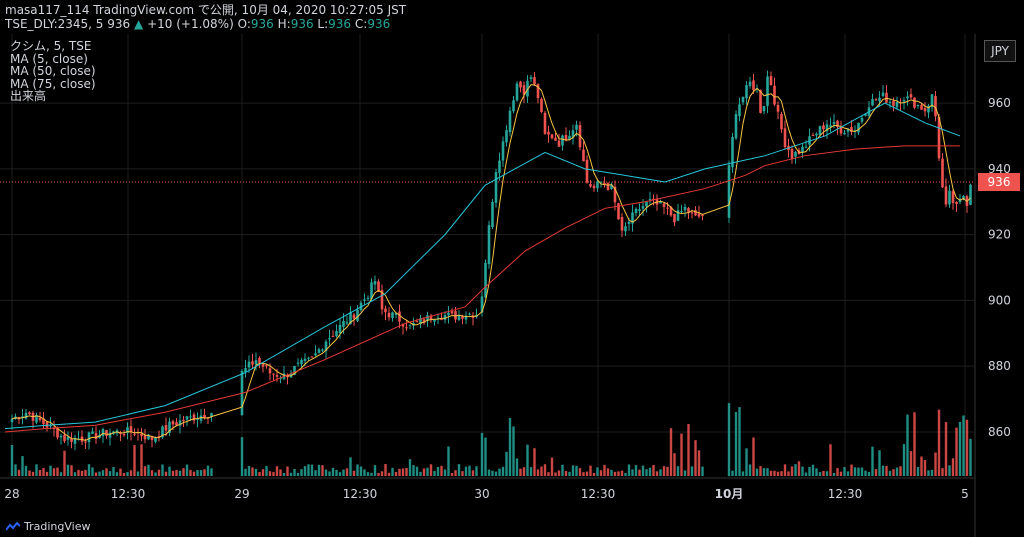  What do you see at coordinates (262, 24) in the screenshot?
I see `ohlc-open-value: 936` at bounding box center [262, 24].